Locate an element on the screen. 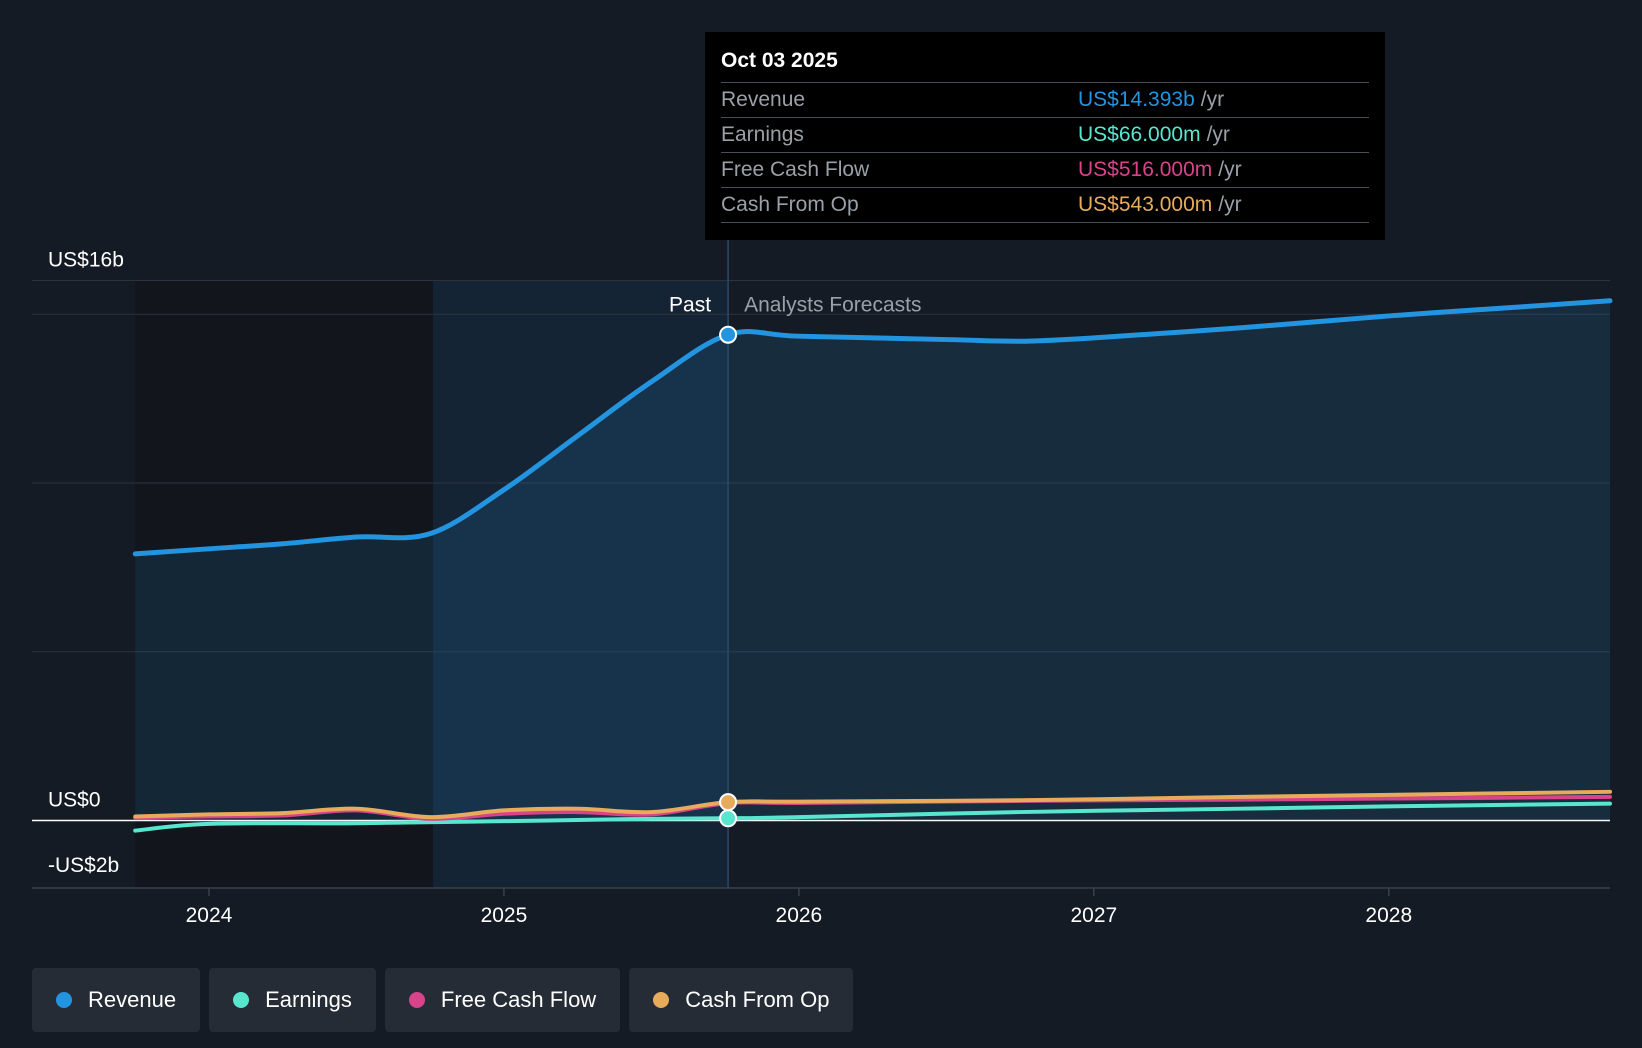 Image resolution: width=1642 pixels, height=1048 pixels. series-line-earnings is located at coordinates (872, 817).